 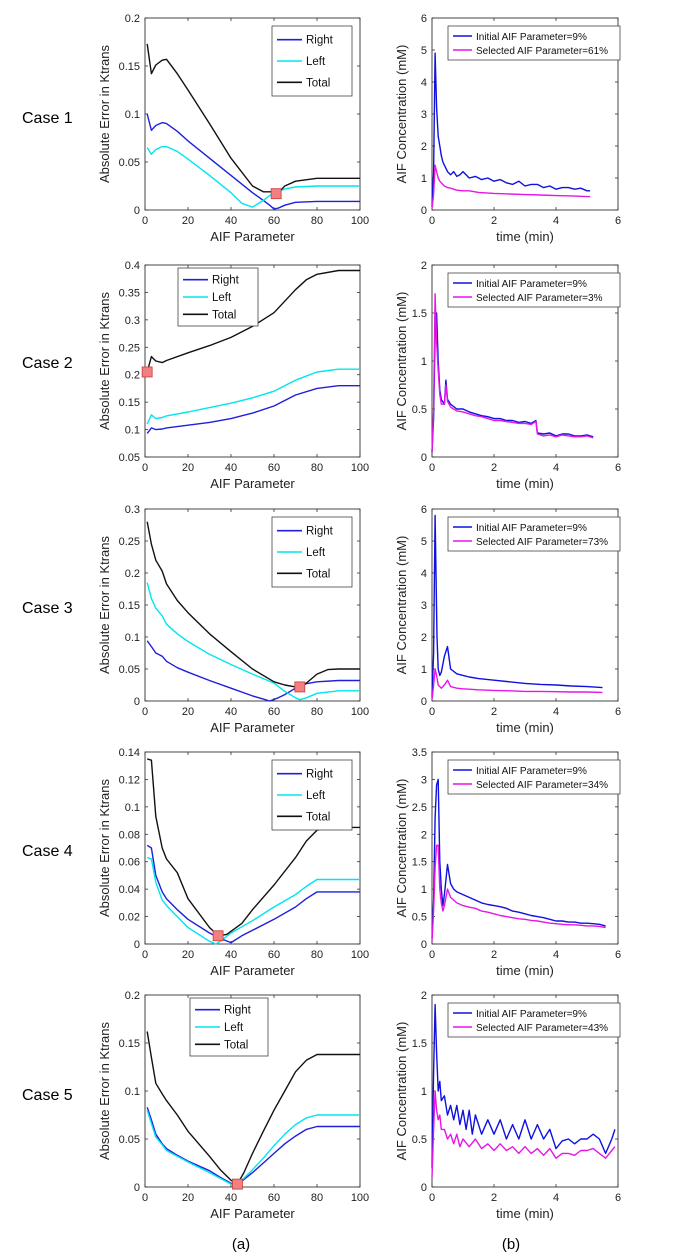 I want to click on x-tick-label: 40, so click(x=231, y=955).